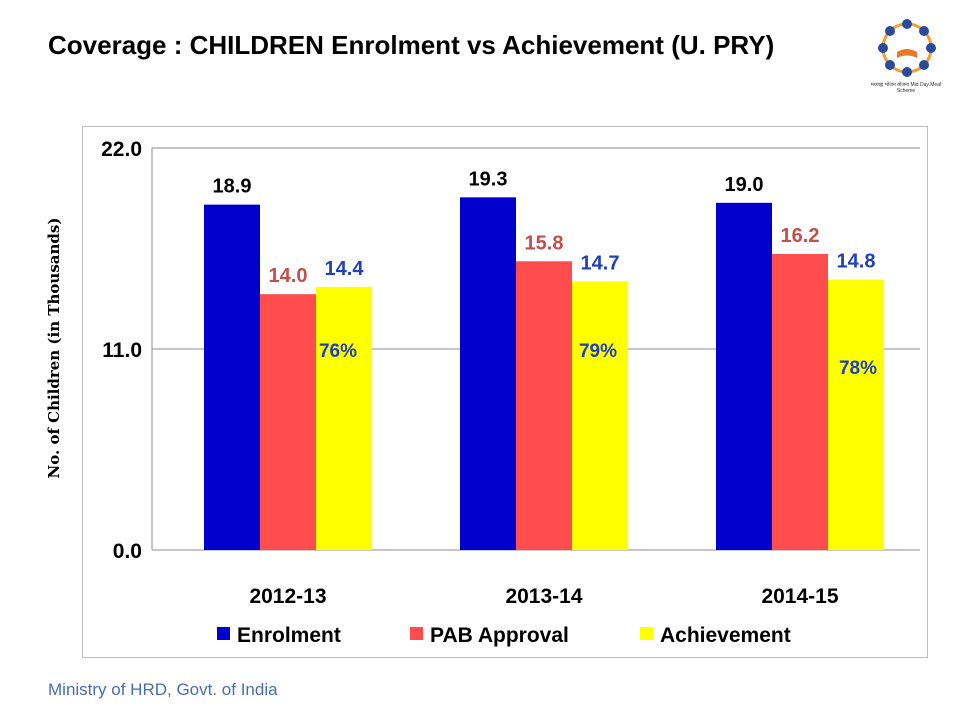 This screenshot has width=960, height=720. What do you see at coordinates (598, 351) in the screenshot?
I see `percent-annotation: 79%` at bounding box center [598, 351].